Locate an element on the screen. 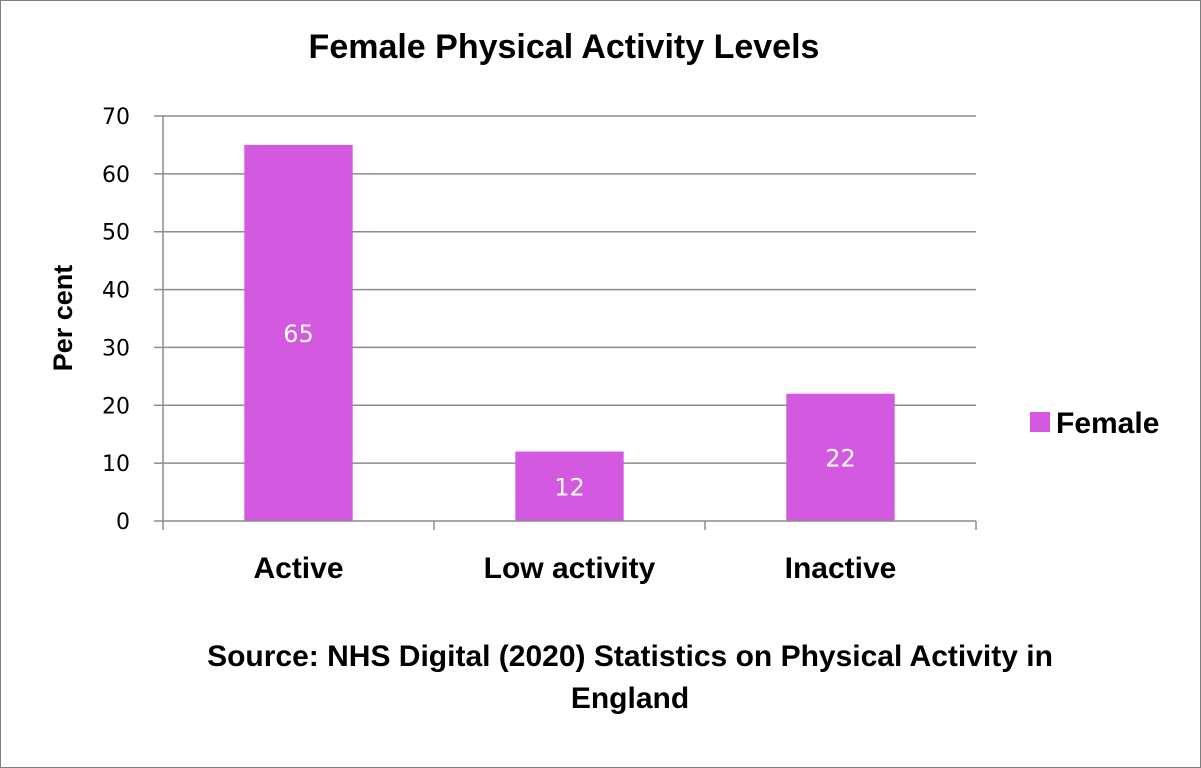  bar-low-activity is located at coordinates (569, 486).